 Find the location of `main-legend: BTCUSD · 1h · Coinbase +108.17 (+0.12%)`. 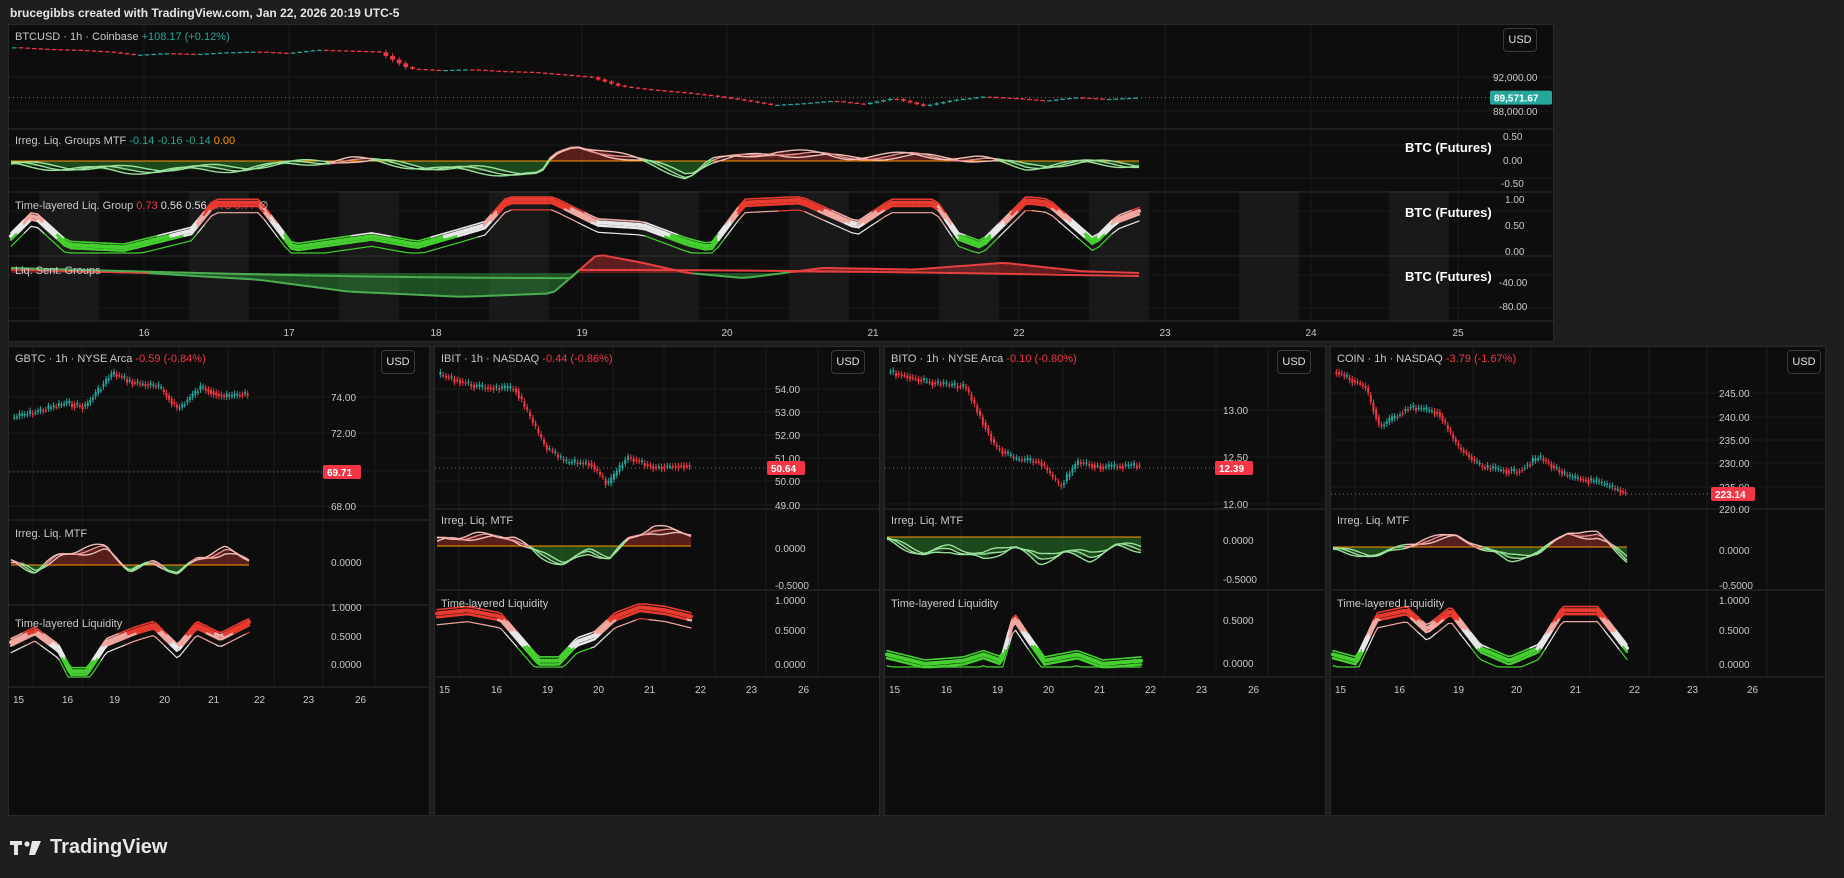

main-legend: BTCUSD · 1h · Coinbase +108.17 (+0.12%) is located at coordinates (122, 37).